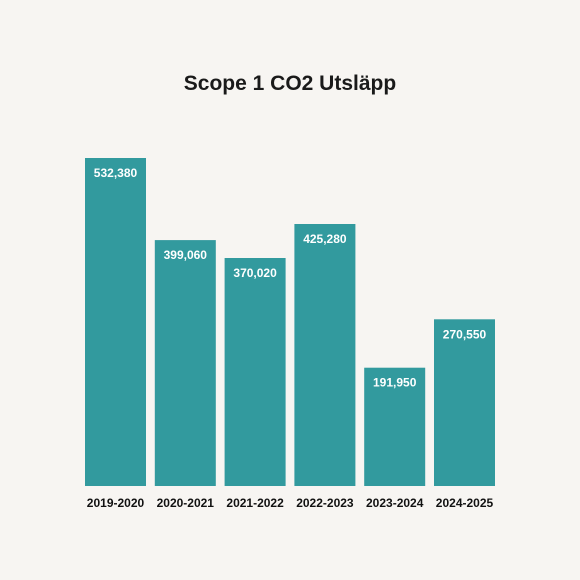  Describe the element at coordinates (255, 503) in the screenshot. I see `x-tick-label-2021-2022: 2021-2022` at that location.